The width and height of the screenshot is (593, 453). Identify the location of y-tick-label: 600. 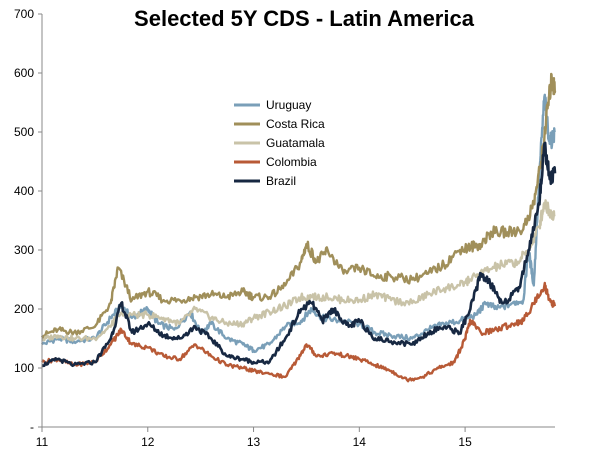
(24, 73).